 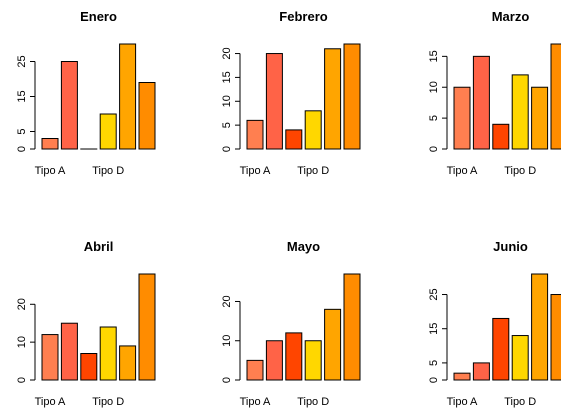 I want to click on chart-panel-3: Marzo 0 5 10 15 Tipo A Tipo D, so click(x=494, y=93).